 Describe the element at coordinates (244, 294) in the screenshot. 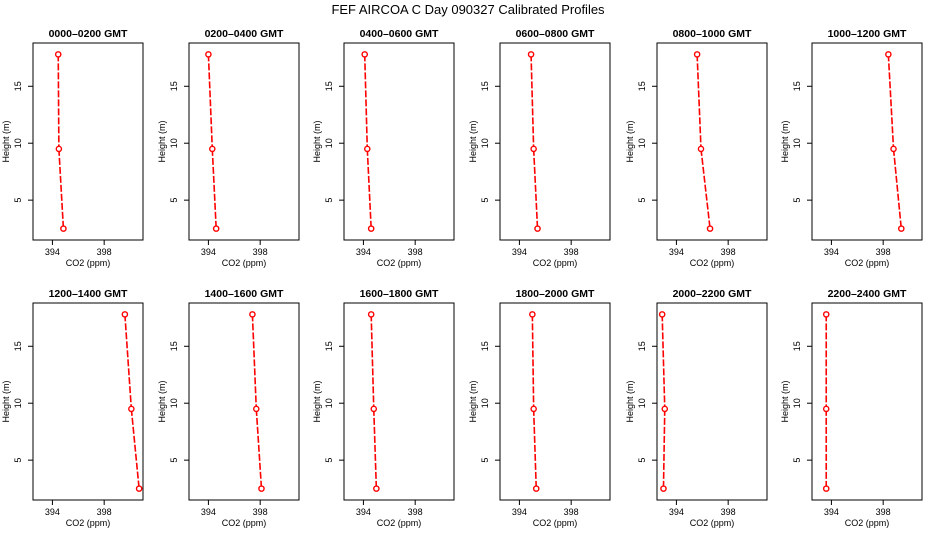

I see `panel-title: 1400–1600 GMT` at that location.